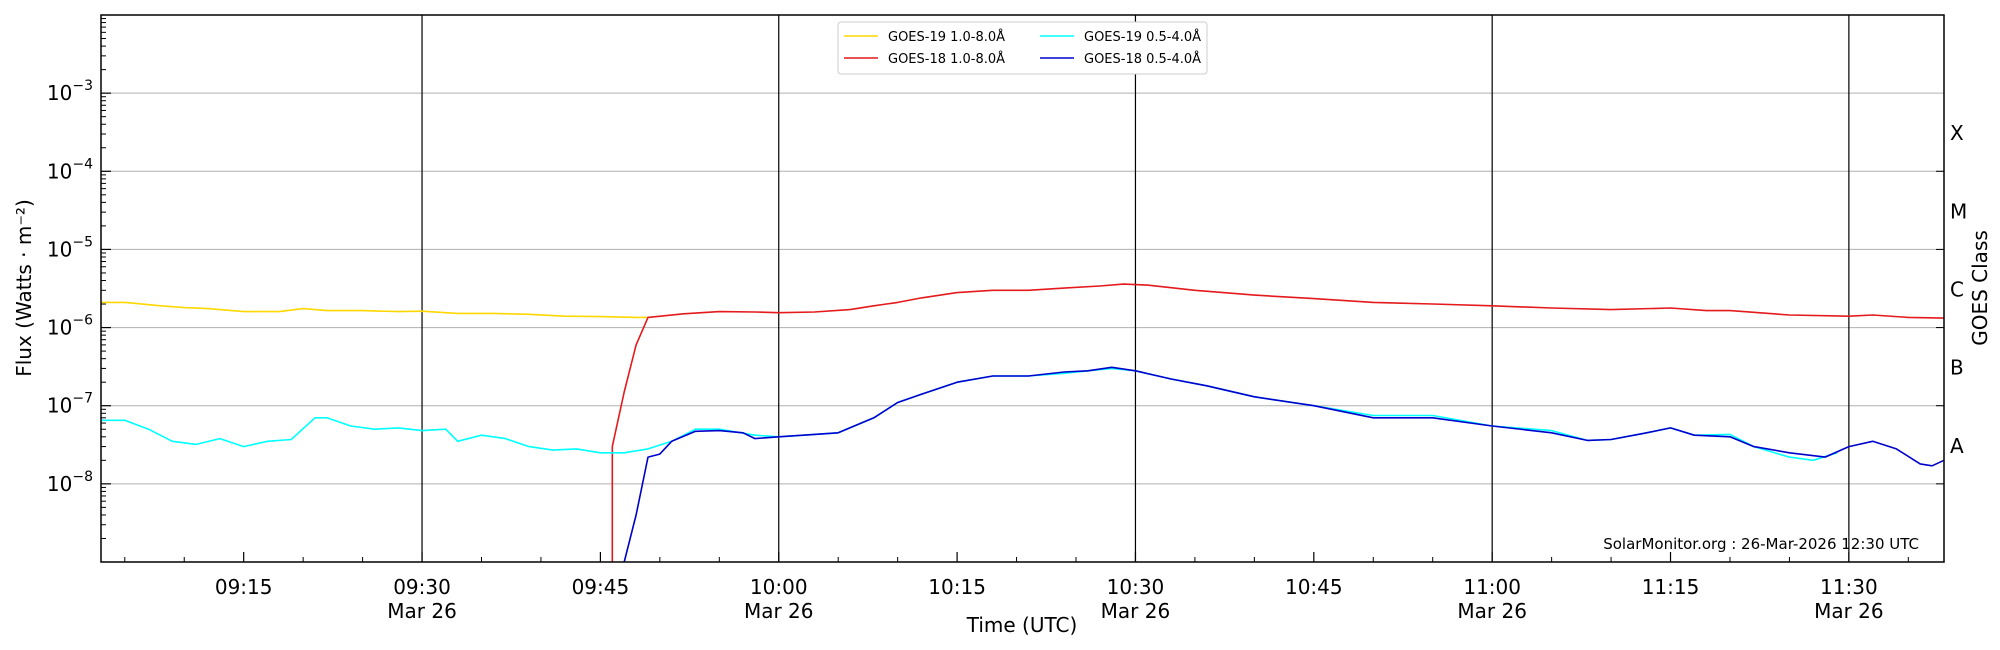  Describe the element at coordinates (70, 169) in the screenshot. I see `y-tick-label: 10⁻⁴` at that location.